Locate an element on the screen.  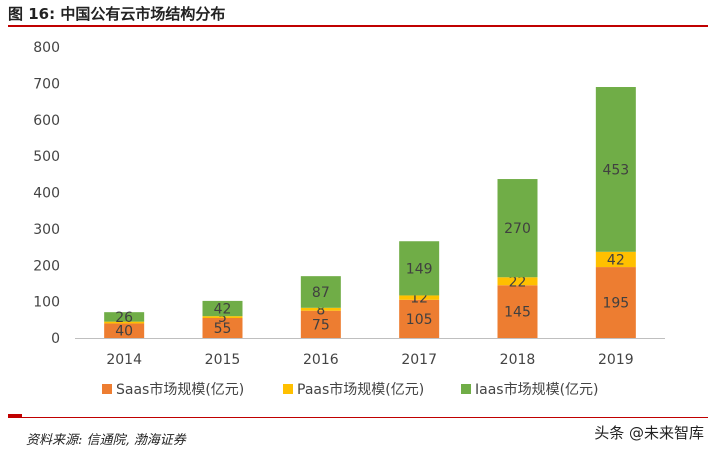
data-label: 8 is located at coordinates (320, 310).